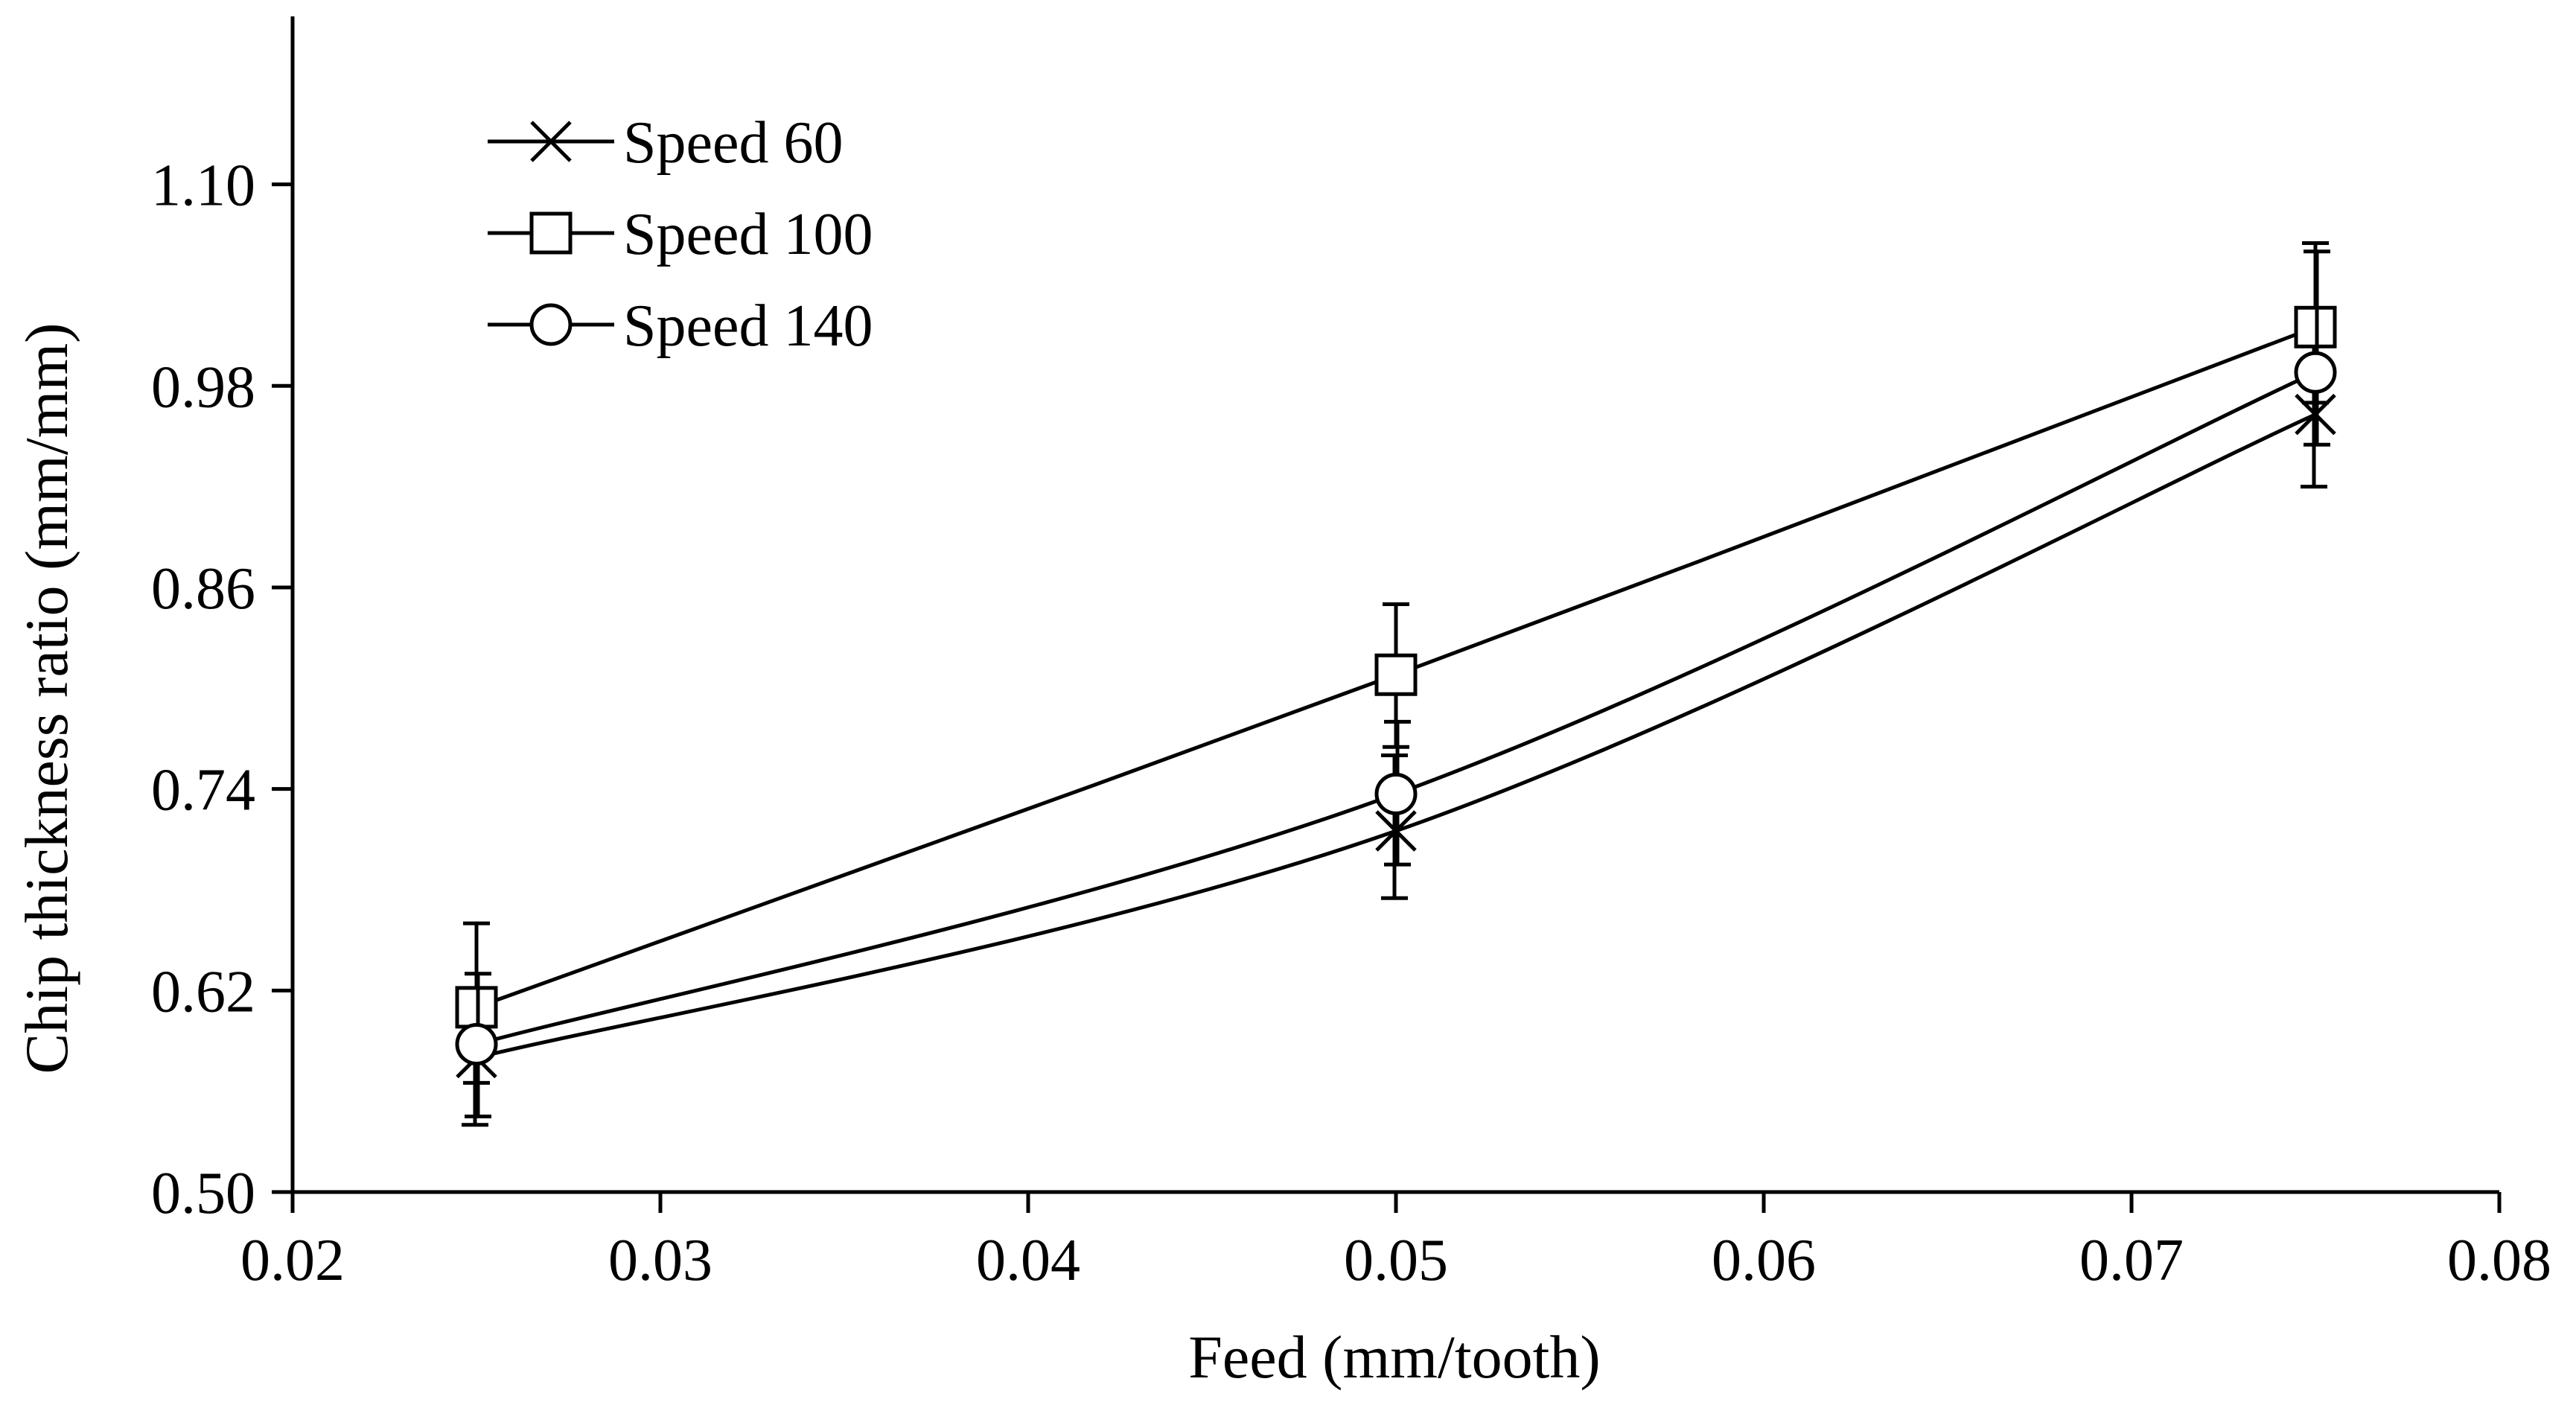 The image size is (2576, 1402). I want to click on legend-label: Speed 60, so click(733, 143).